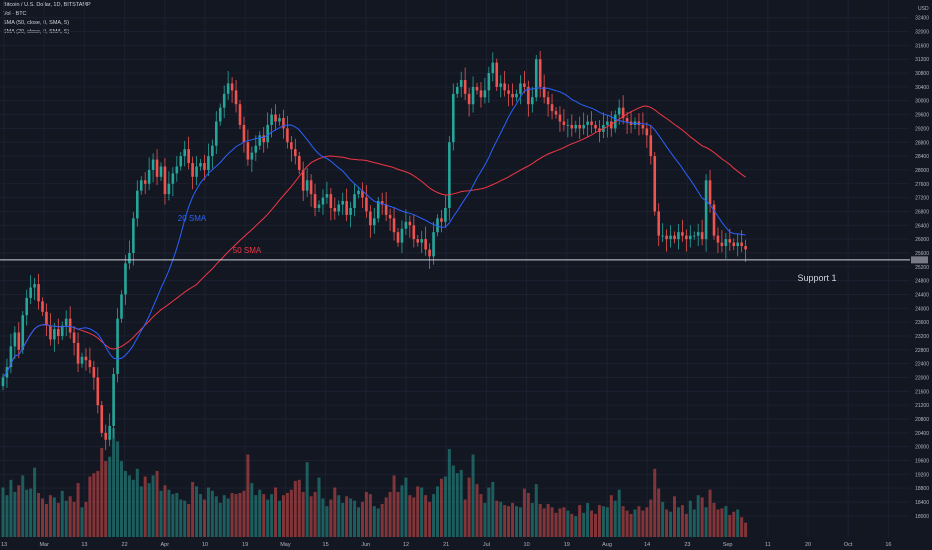 This screenshot has height=550, width=932. Describe the element at coordinates (922, 392) in the screenshot. I see `price-tick: 21600` at that location.